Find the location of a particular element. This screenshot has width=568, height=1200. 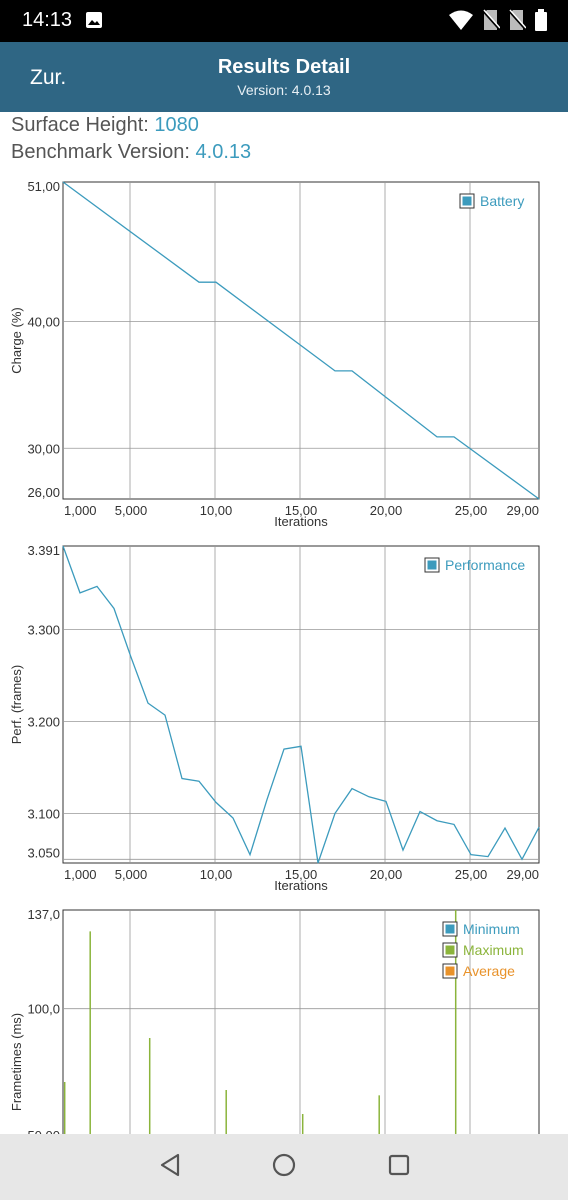

chart-2-y-axis-label: Perf. (frames) is located at coordinates (16, 704).